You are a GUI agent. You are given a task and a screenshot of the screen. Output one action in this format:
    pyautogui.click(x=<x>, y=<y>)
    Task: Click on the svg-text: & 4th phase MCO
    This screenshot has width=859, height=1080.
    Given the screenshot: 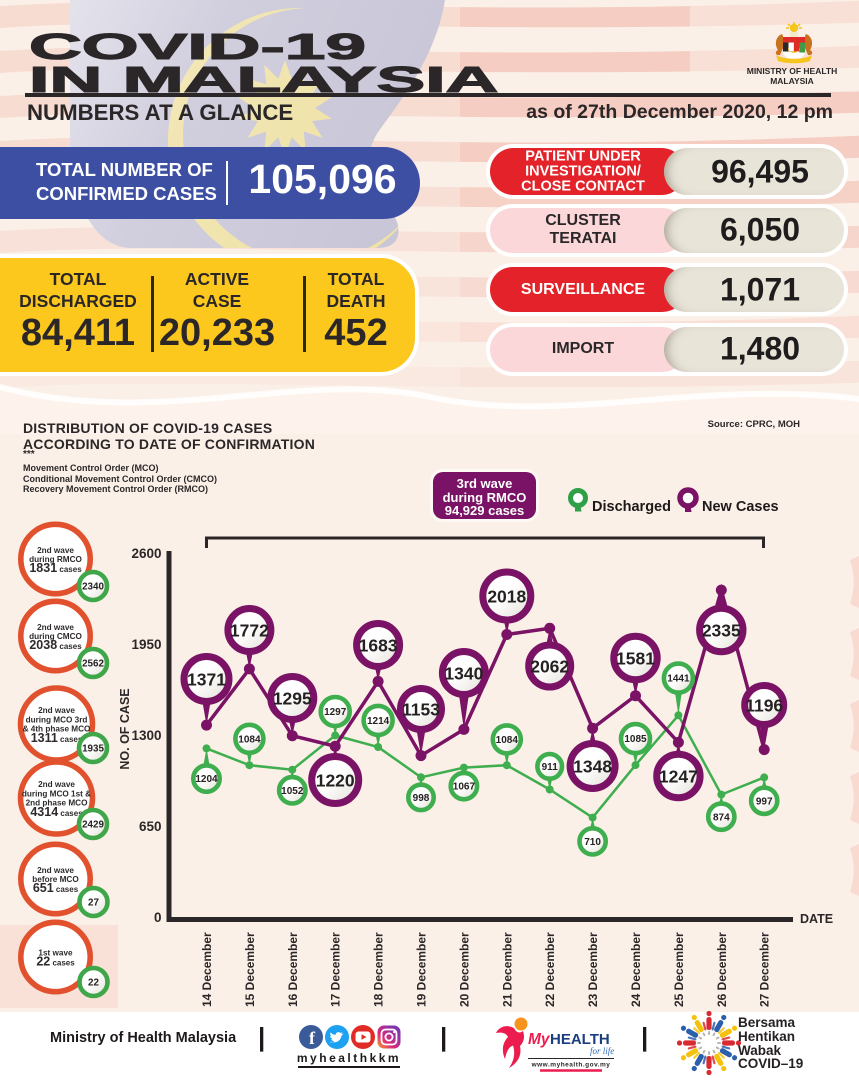 What is the action you would take?
    pyautogui.click(x=57, y=729)
    